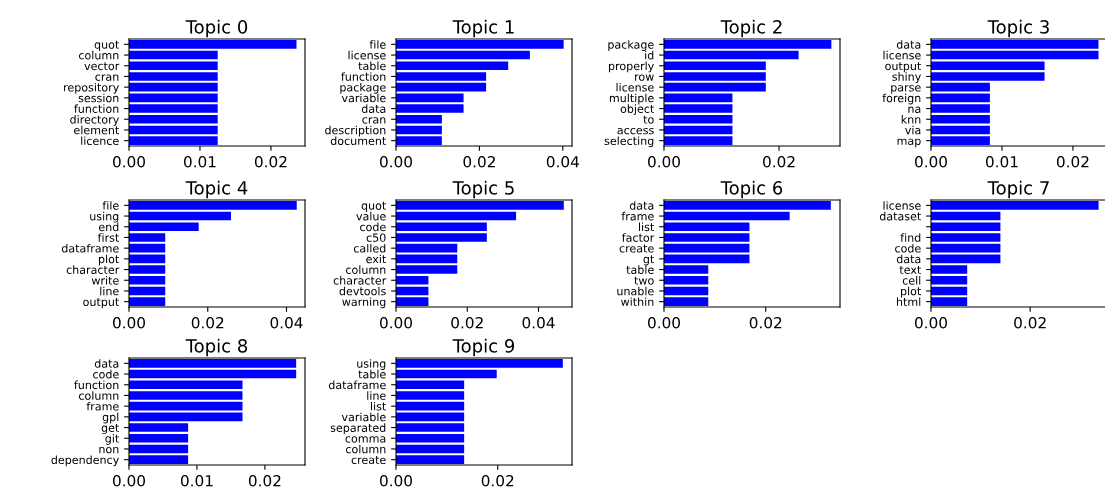 The height and width of the screenshot is (499, 1105). I want to click on y-tick-label: document, so click(358, 141).